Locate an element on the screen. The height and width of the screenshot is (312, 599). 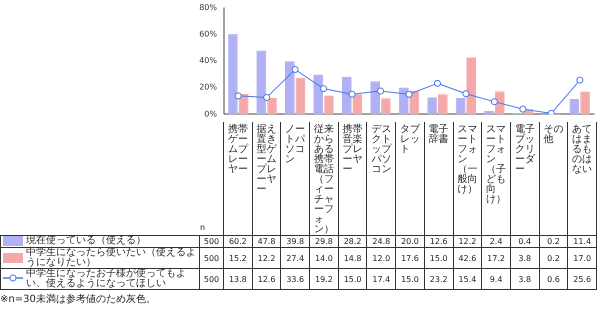
y-tick-label: 0% is located at coordinates (211, 113).